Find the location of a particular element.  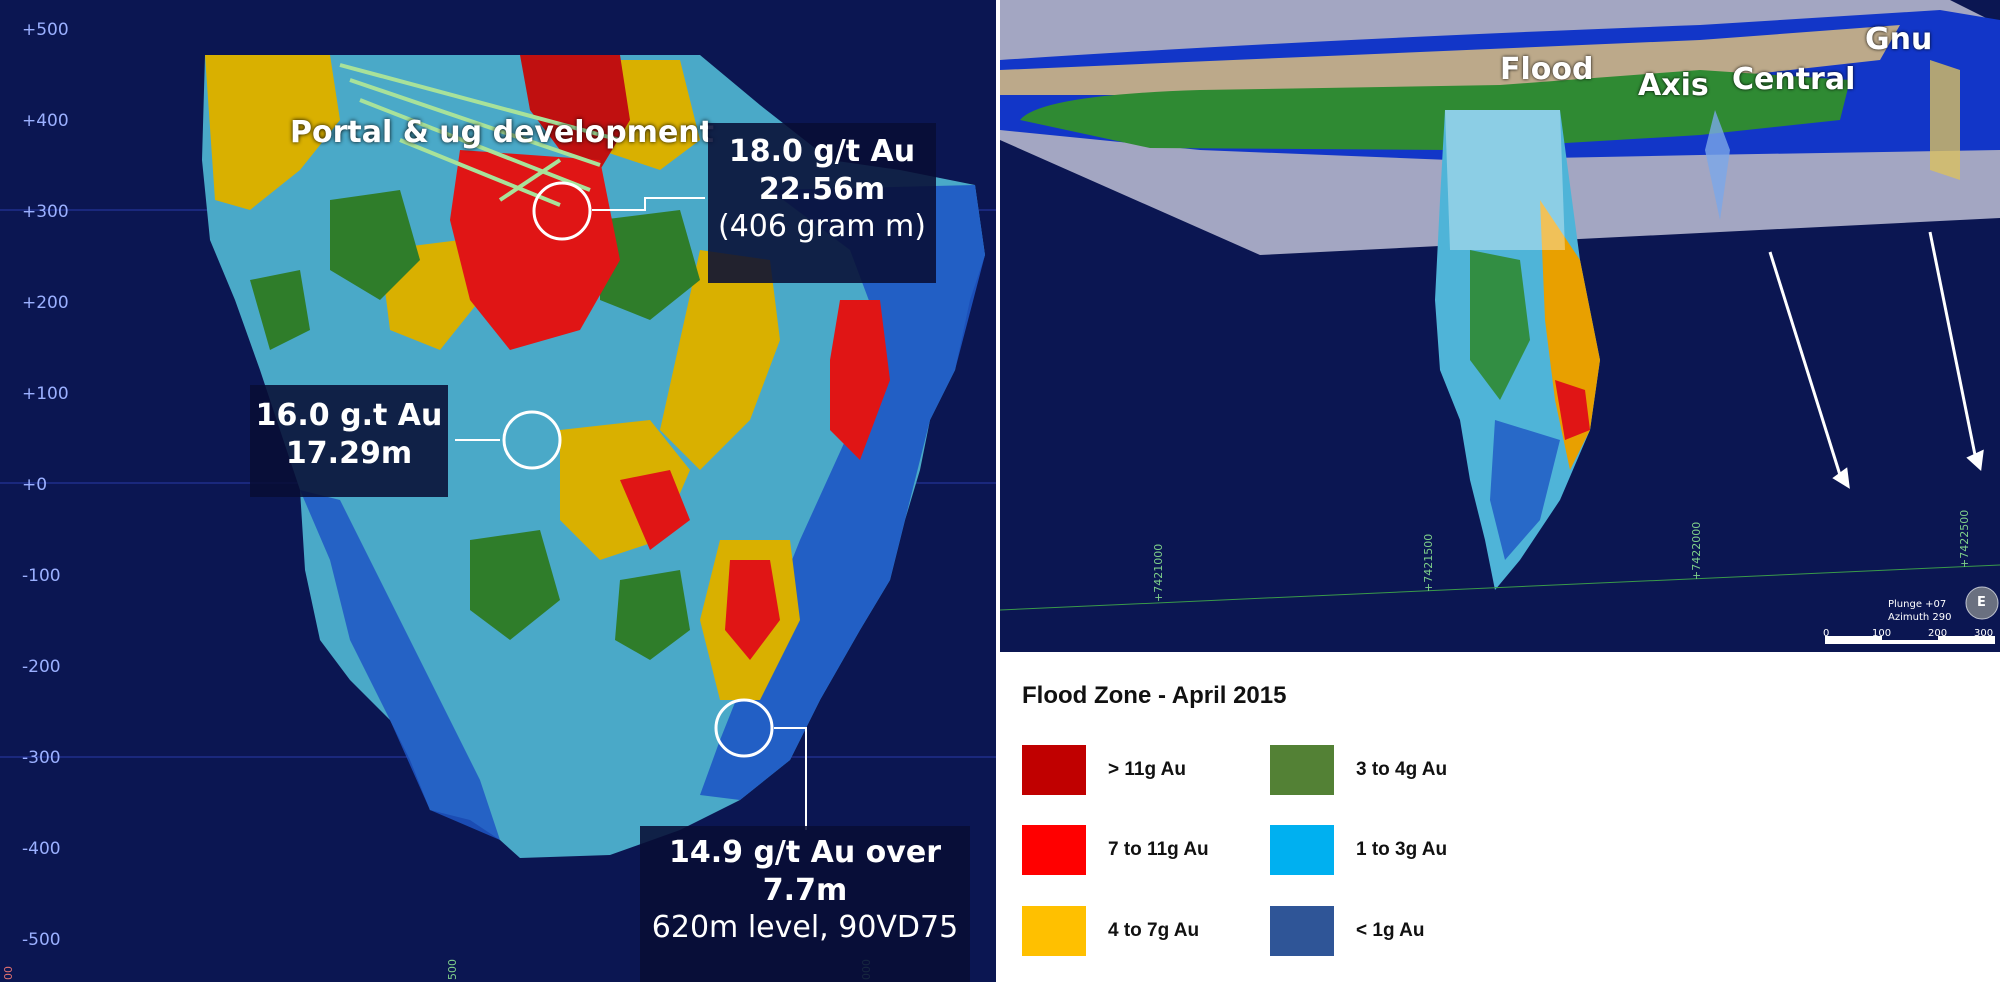

zone-label-gnu: Gnu is located at coordinates (1899, 39).